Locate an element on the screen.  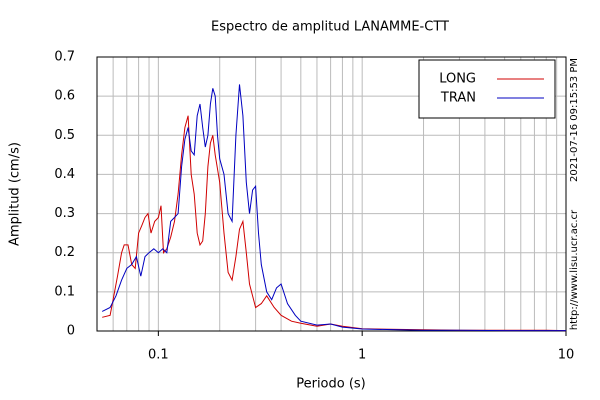
y-tick-label: 0.4 is located at coordinates (64, 174).